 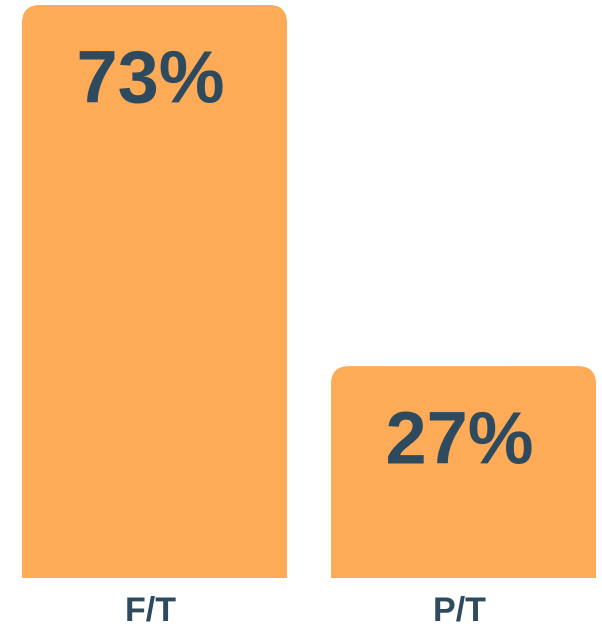 I want to click on value-label: 73%, so click(x=150, y=77).